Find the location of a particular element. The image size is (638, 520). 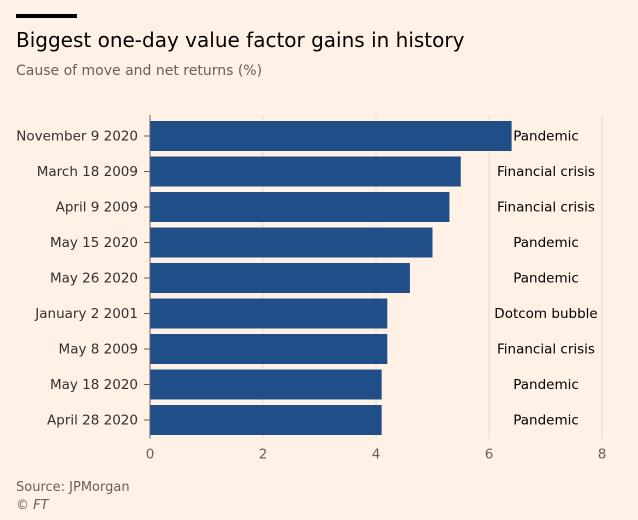

source-note: Source: JPMorgan is located at coordinates (73, 487).